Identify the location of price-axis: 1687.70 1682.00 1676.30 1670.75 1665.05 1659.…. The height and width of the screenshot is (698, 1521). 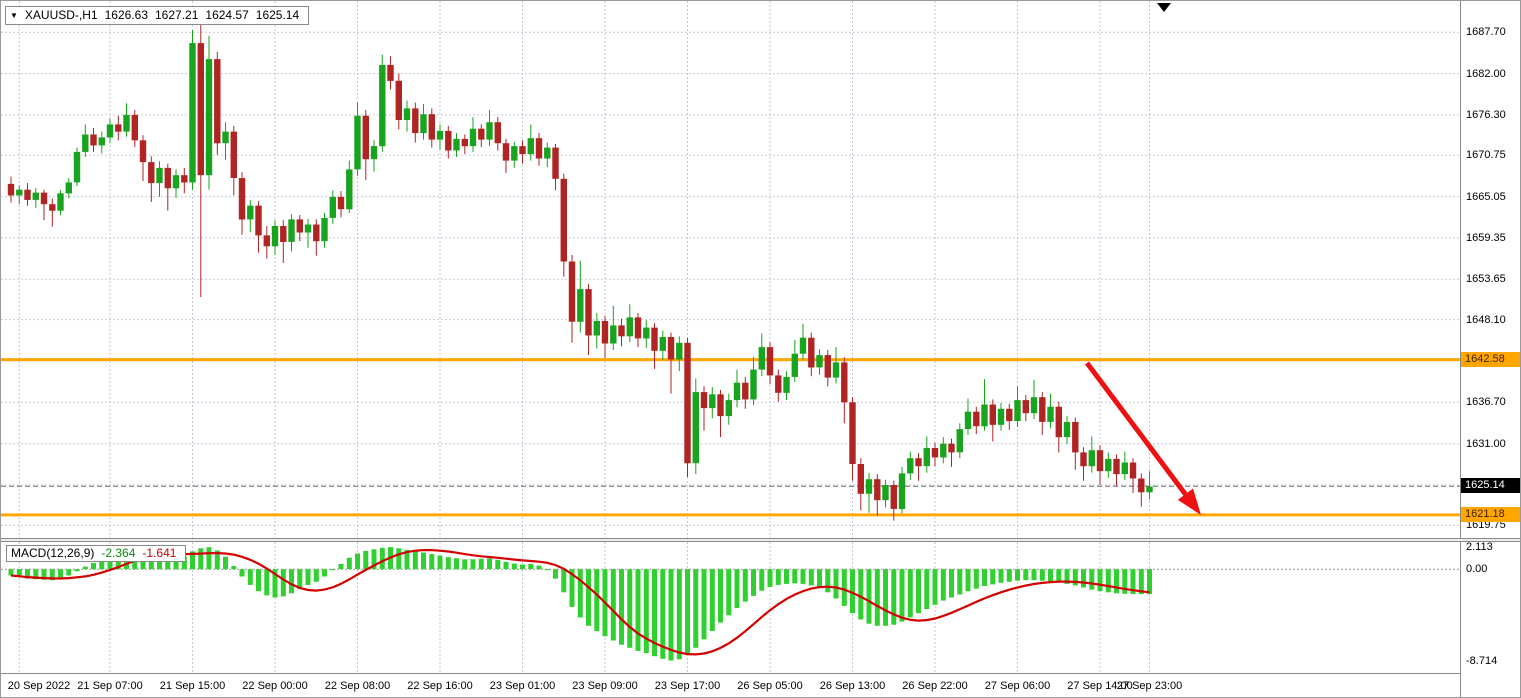
(1490, 349).